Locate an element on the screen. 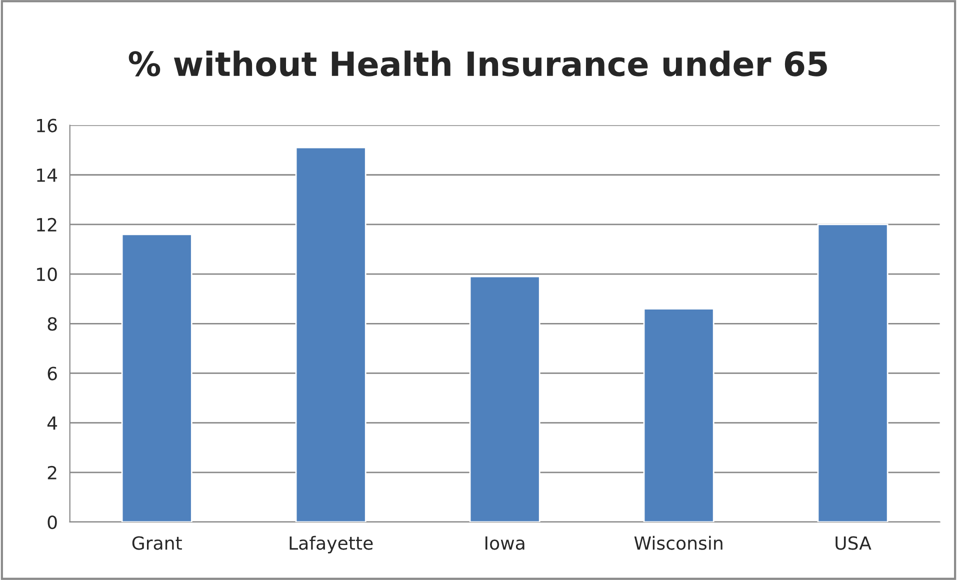  y-tick-label: 16 is located at coordinates (47, 125).